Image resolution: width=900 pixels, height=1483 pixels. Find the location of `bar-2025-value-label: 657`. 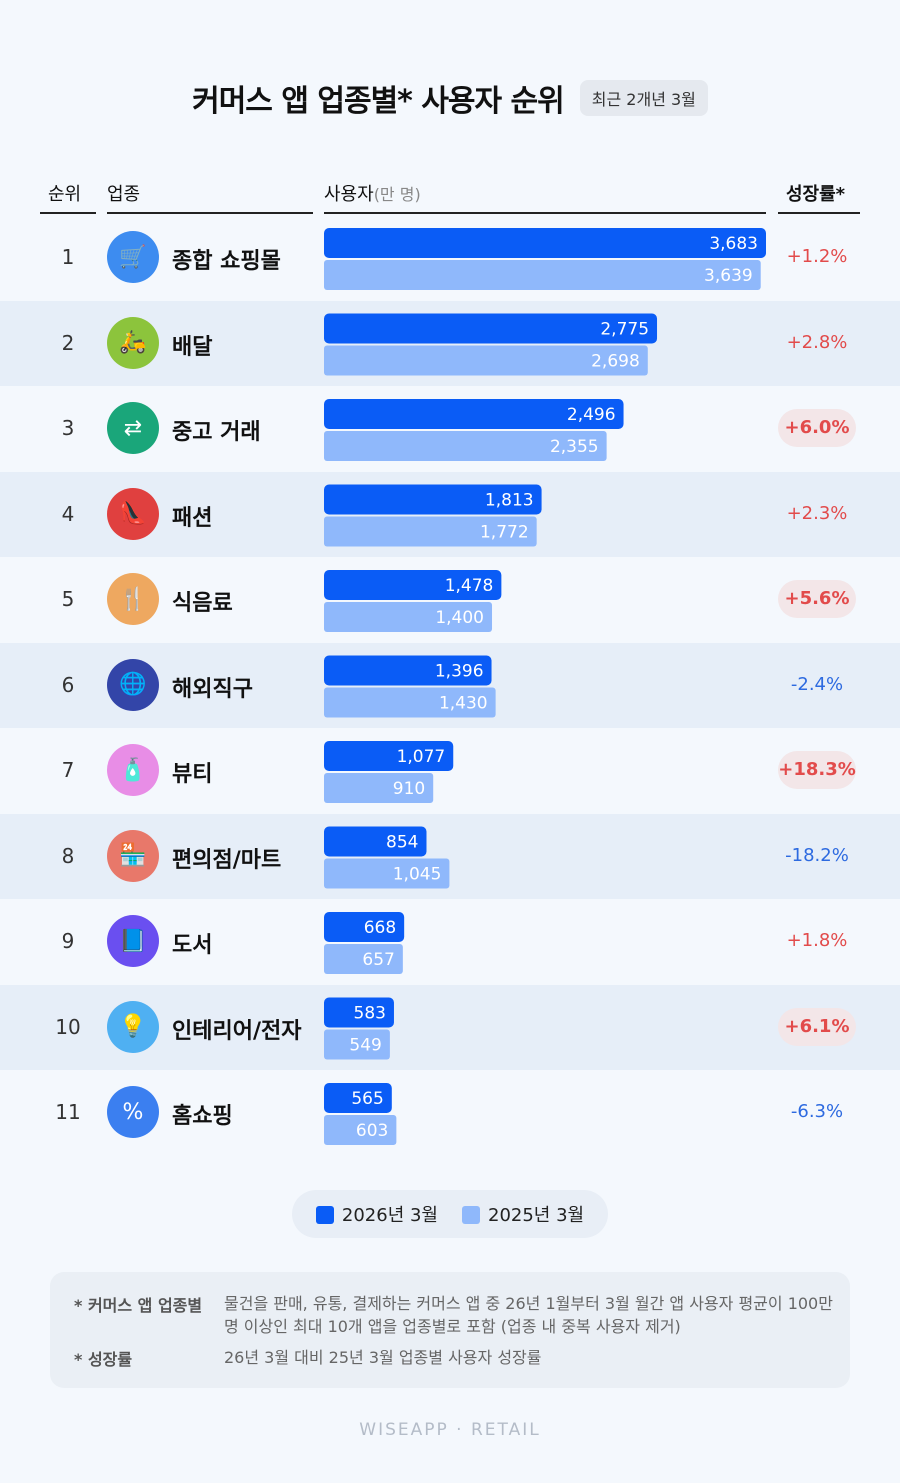

bar-2025-value-label: 657 is located at coordinates (378, 960).